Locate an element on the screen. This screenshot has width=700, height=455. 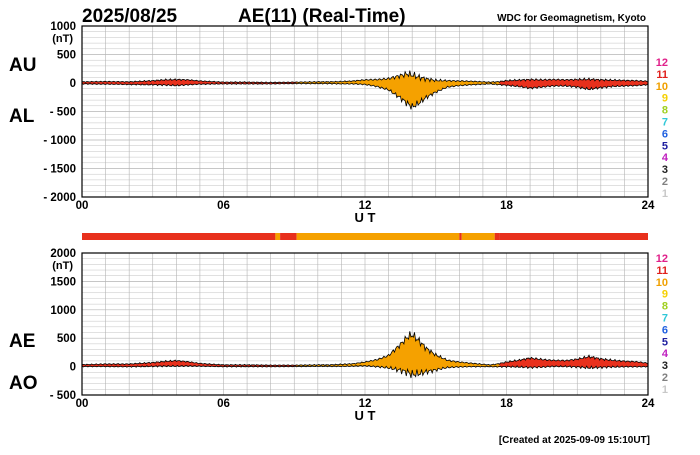
index-label-au: AU is located at coordinates (22, 65).